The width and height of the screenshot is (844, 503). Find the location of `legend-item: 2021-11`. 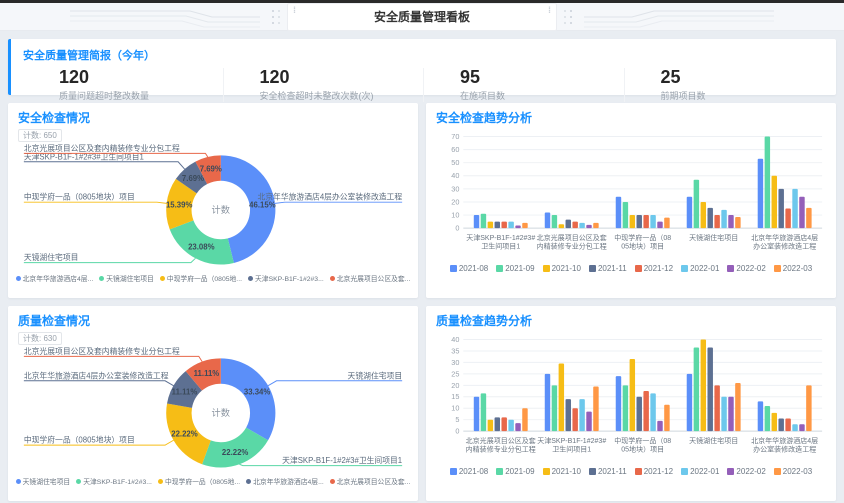

legend-item: 2021-11 is located at coordinates (607, 268).